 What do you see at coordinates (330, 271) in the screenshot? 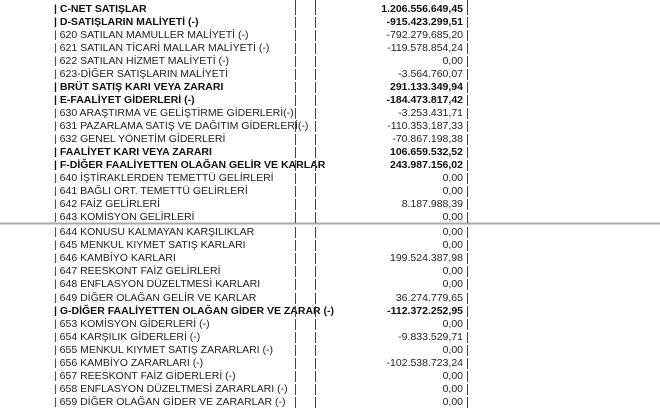
I see `table-row: | 647 REESKONT FAİZ GELİRLERİ 0,00` at bounding box center [330, 271].